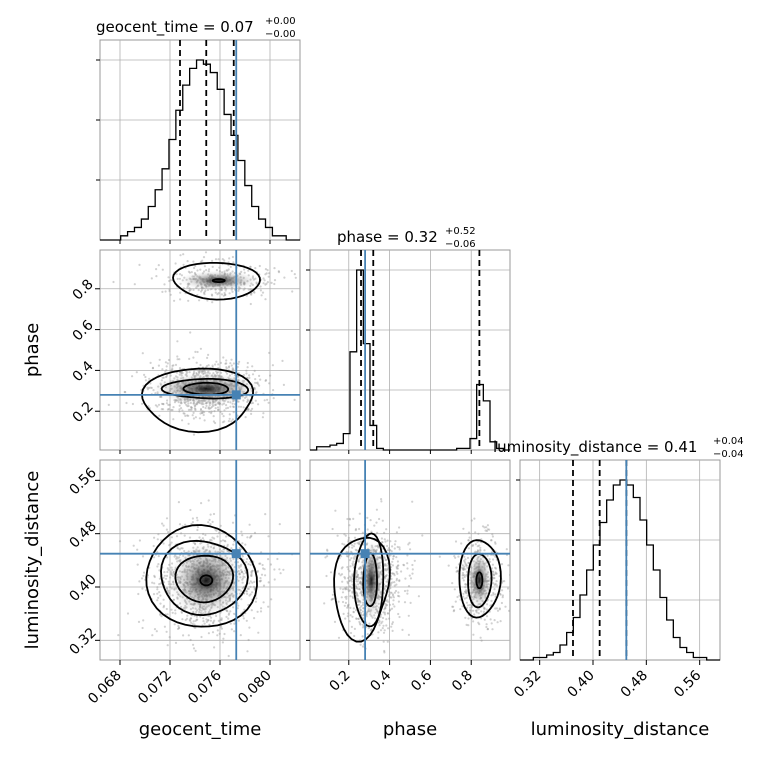 This screenshot has height=760, width=760. Describe the element at coordinates (620, 560) in the screenshot. I see `panel-frame` at that location.